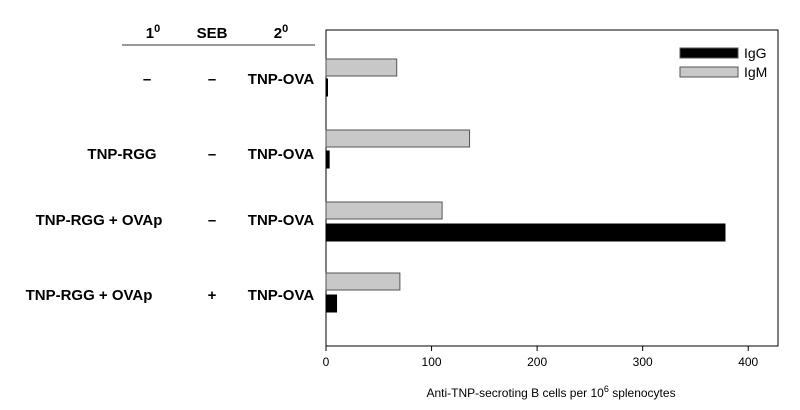 The height and width of the screenshot is (410, 800). What do you see at coordinates (281, 32) in the screenshot?
I see `column-header: 20` at bounding box center [281, 32].